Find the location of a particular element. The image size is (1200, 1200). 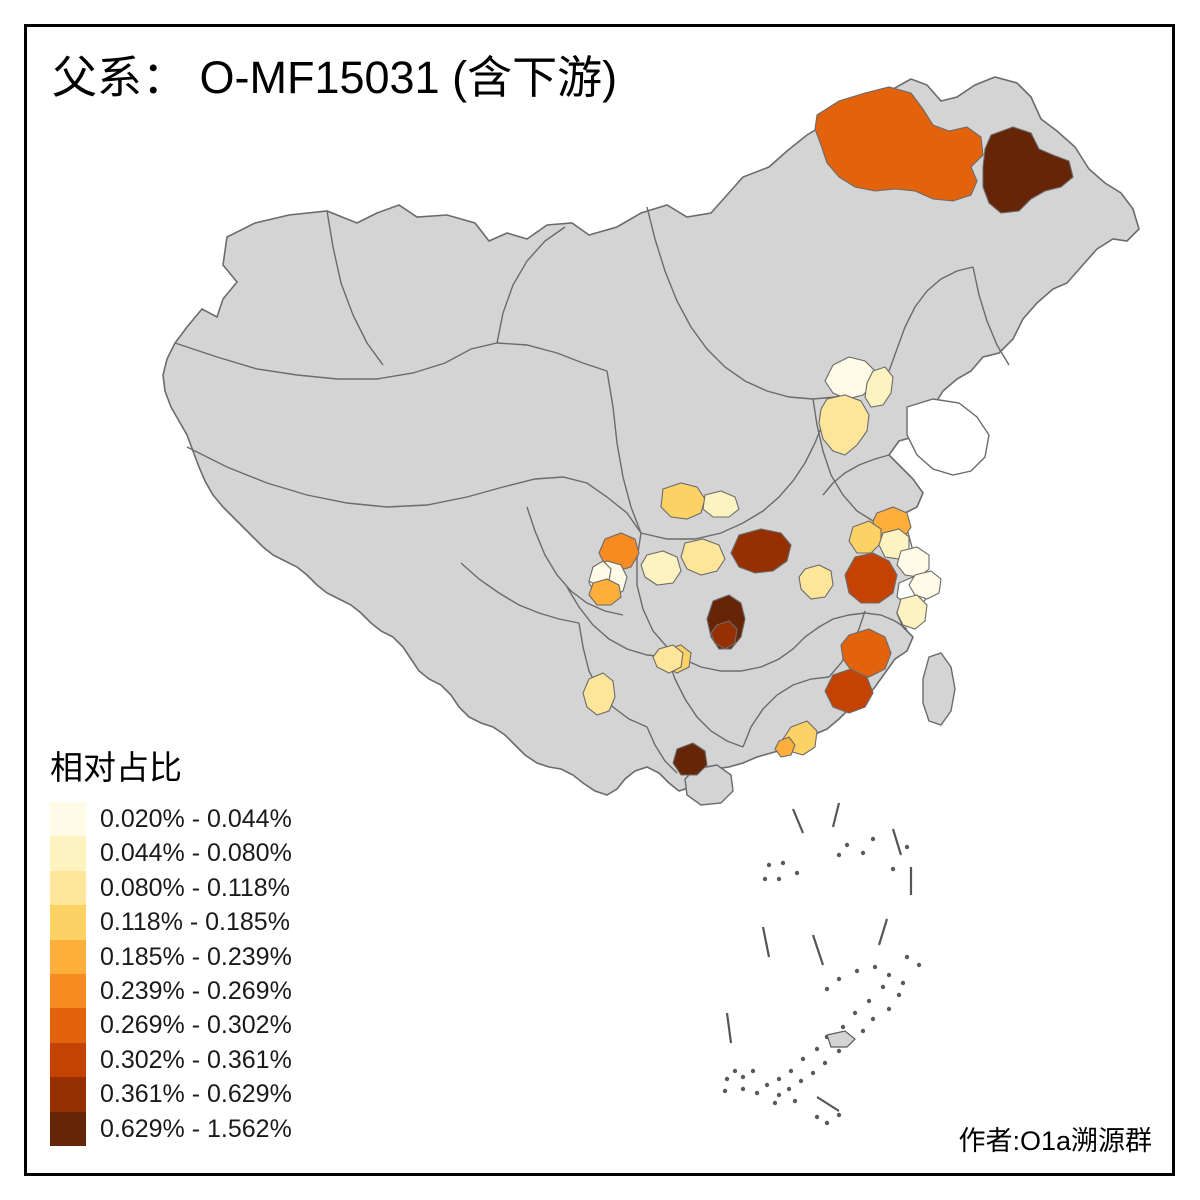

legend-row: 0.239% - 0.269% is located at coordinates (200, 991).